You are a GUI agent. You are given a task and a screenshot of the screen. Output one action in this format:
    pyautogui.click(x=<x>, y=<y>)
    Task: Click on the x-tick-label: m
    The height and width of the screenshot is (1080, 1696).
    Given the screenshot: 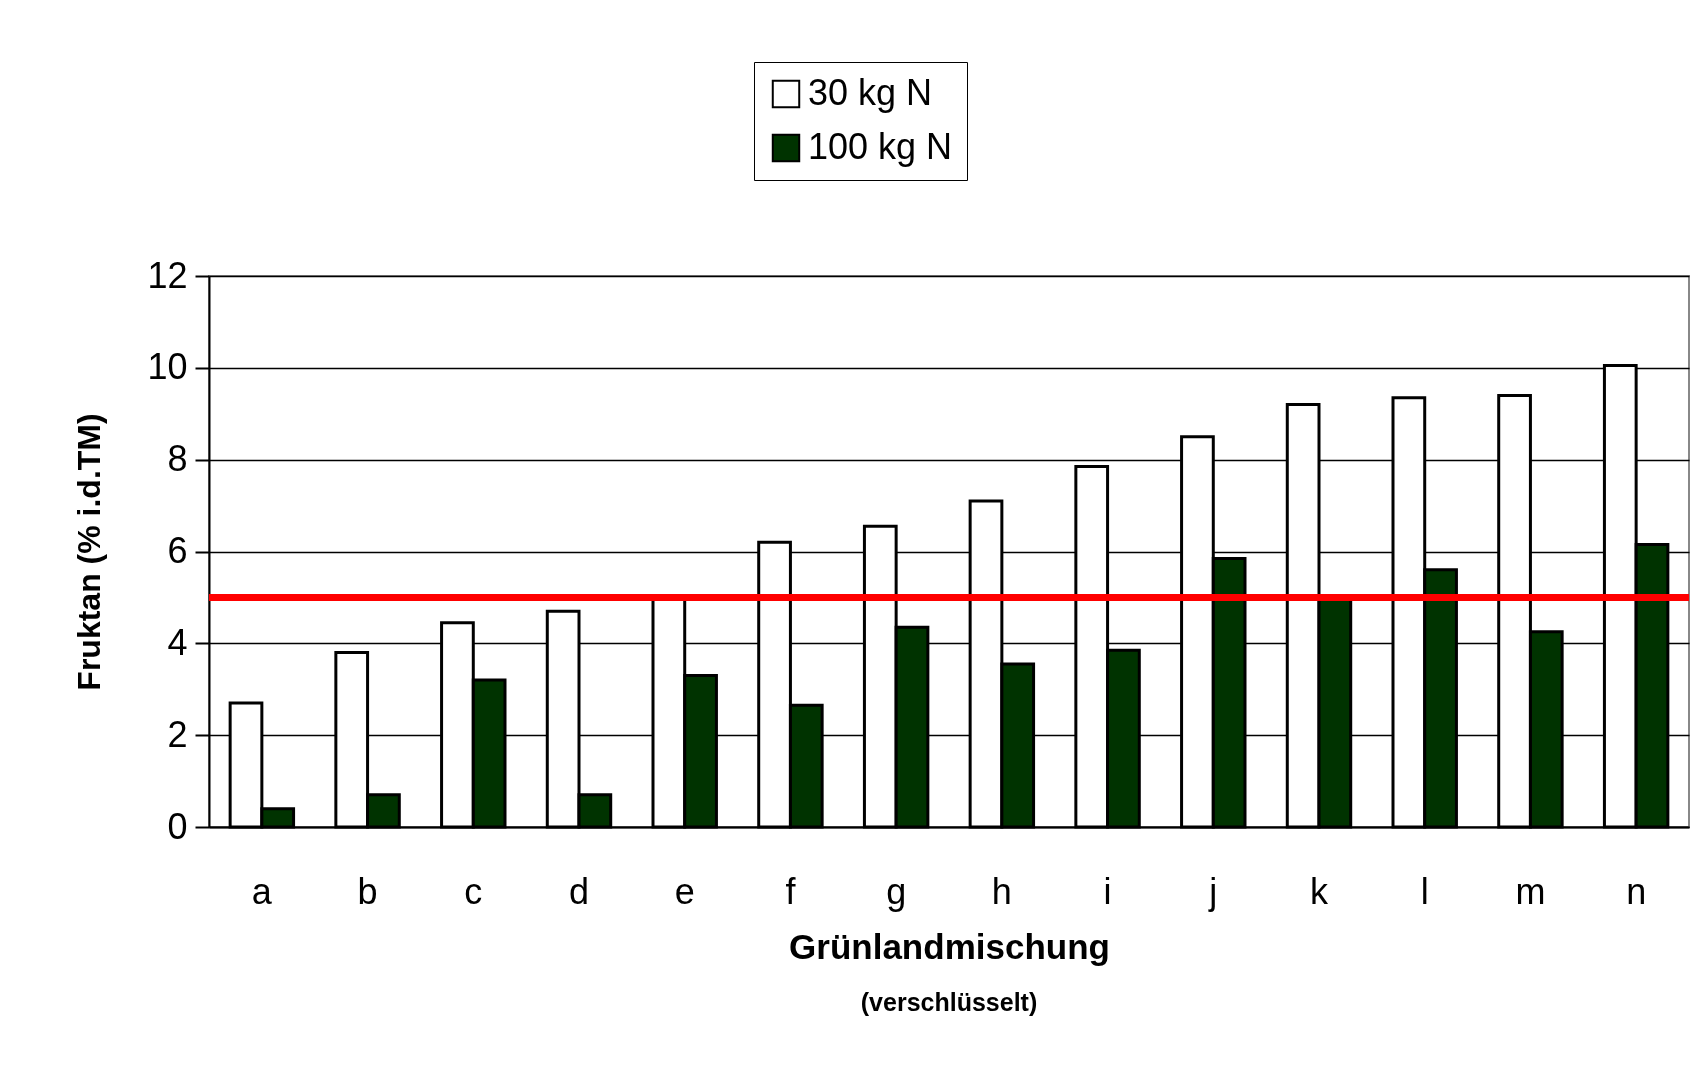 What is the action you would take?
    pyautogui.click(x=1530, y=891)
    